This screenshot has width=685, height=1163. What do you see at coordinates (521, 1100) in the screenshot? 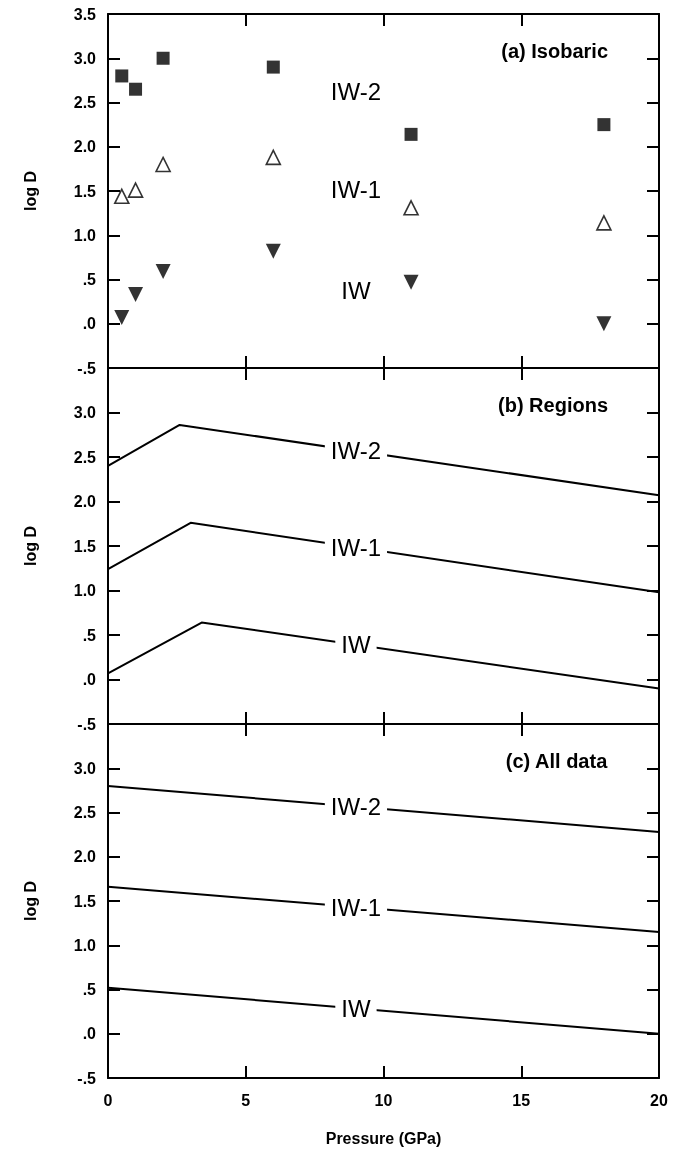
I see `x-tick-label: 15` at bounding box center [521, 1100].